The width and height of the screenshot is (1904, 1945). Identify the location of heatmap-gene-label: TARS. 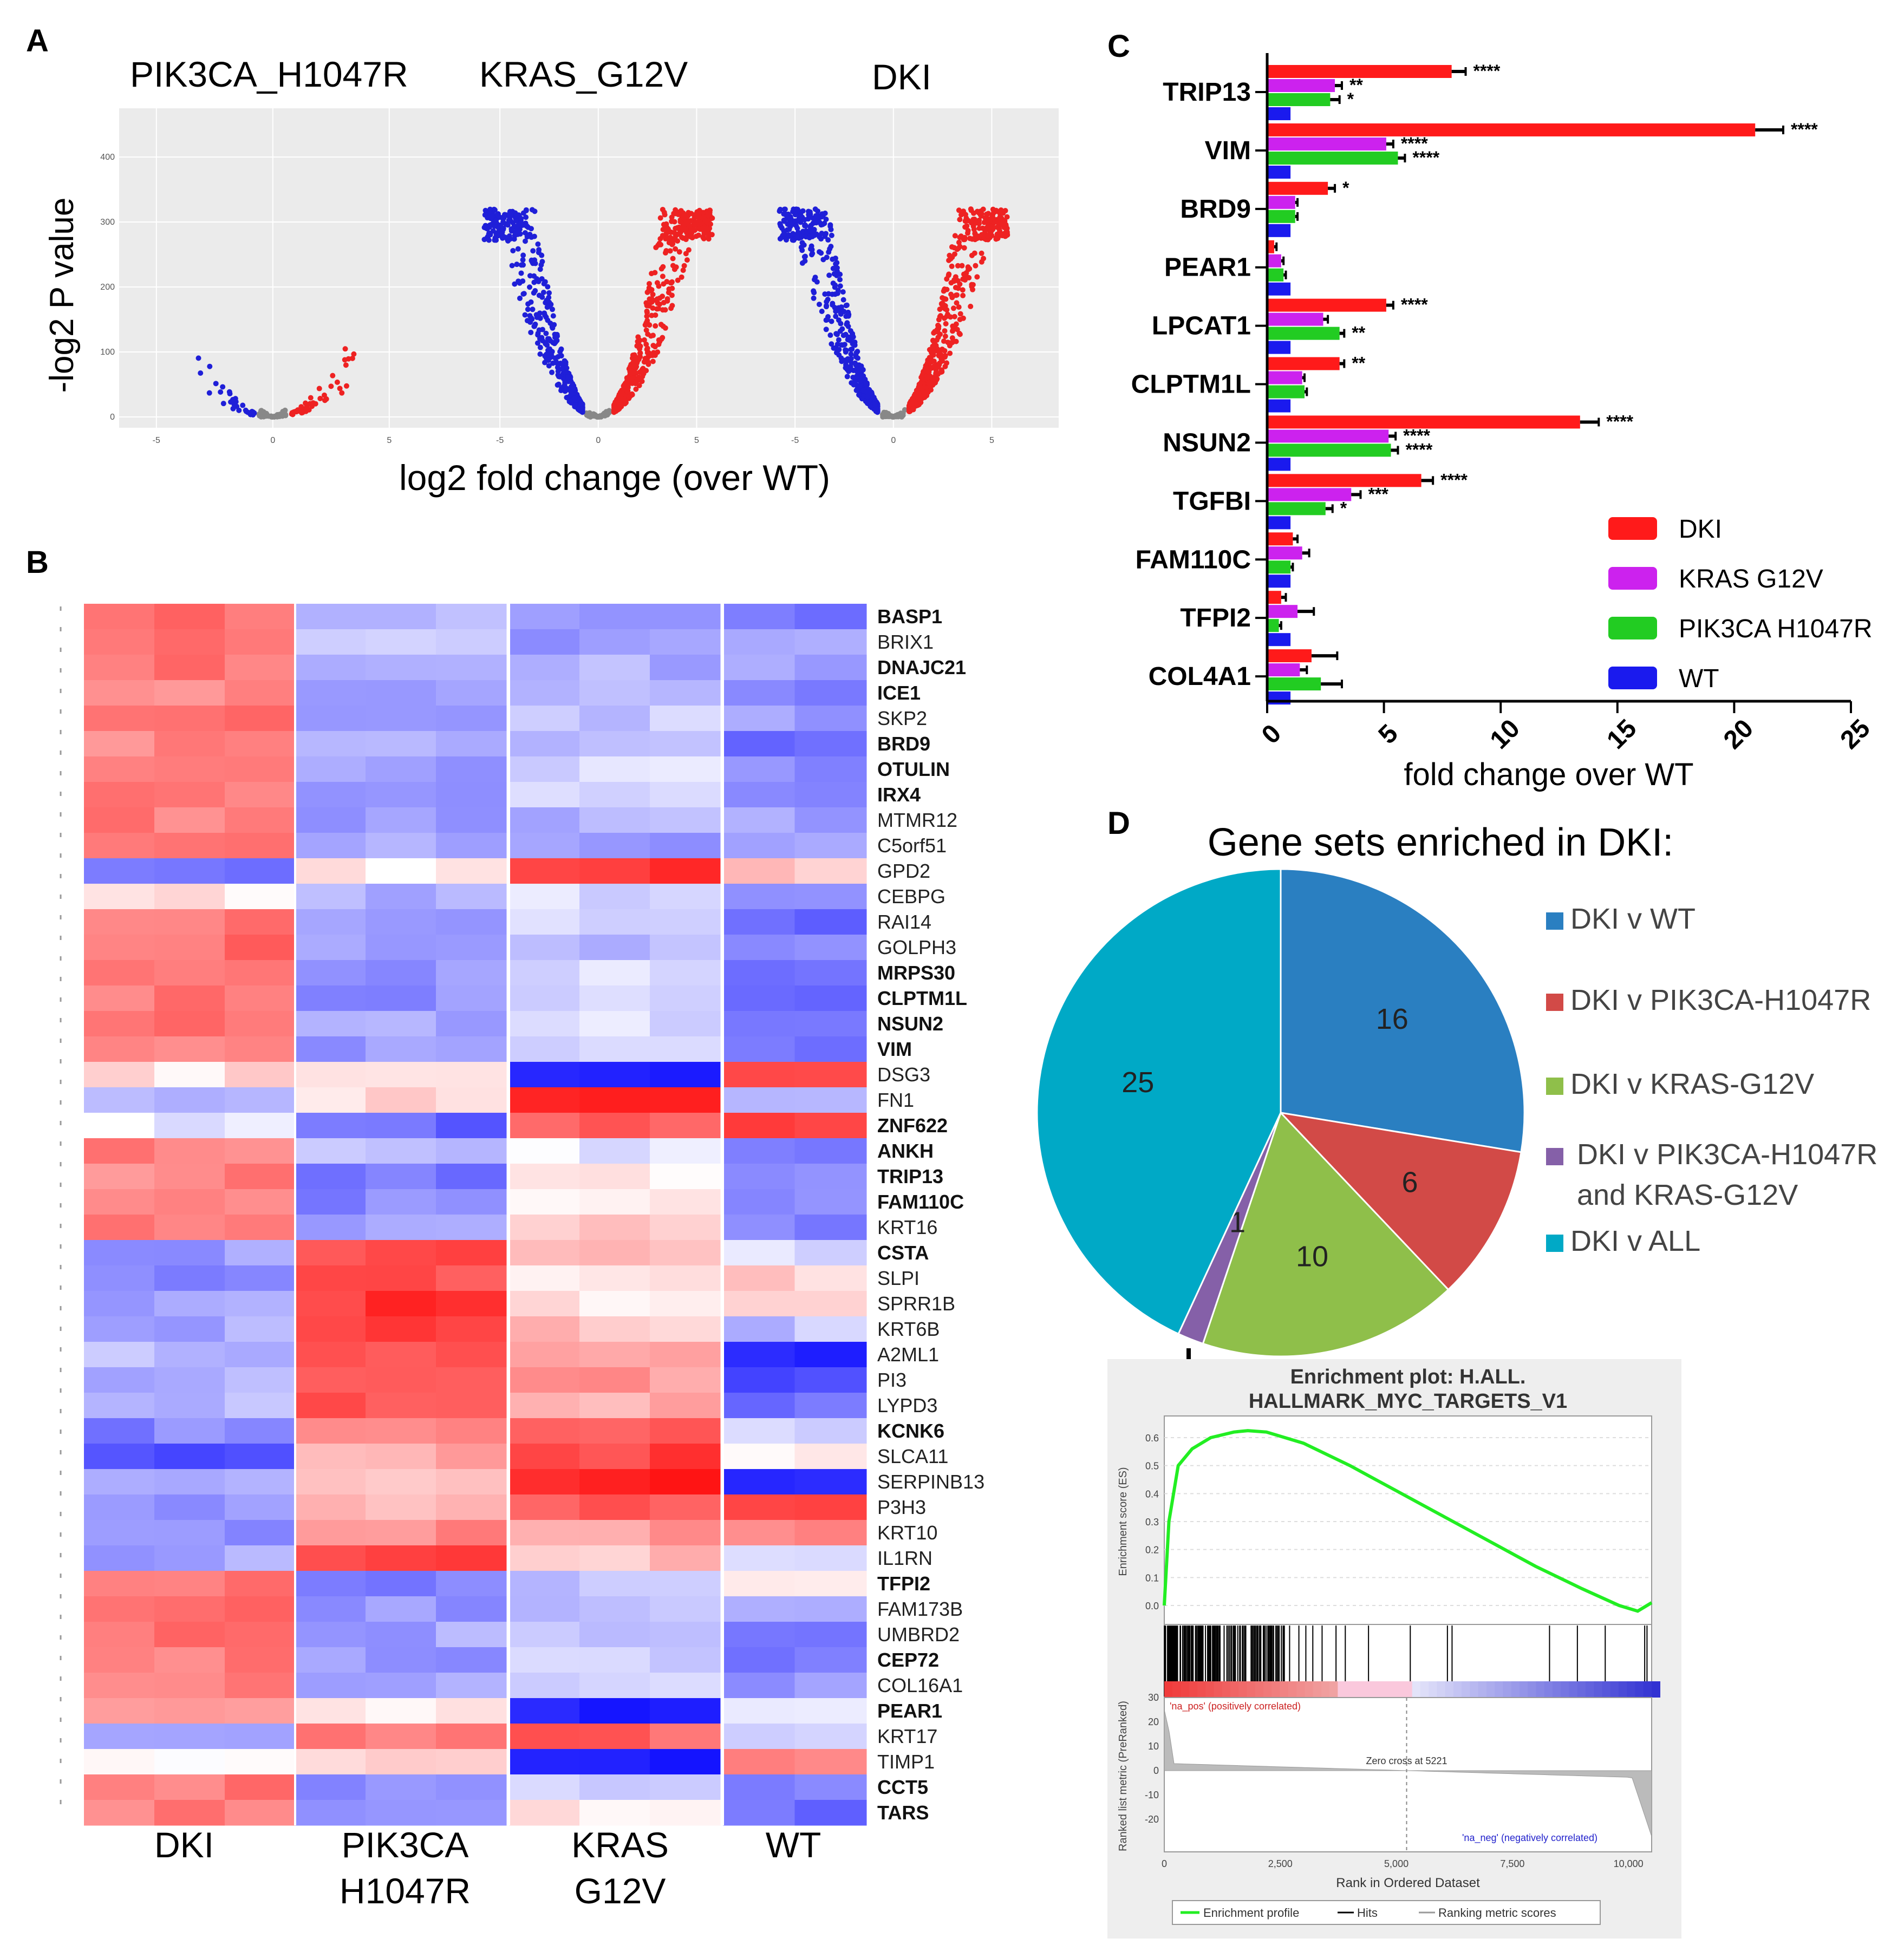
(903, 1813).